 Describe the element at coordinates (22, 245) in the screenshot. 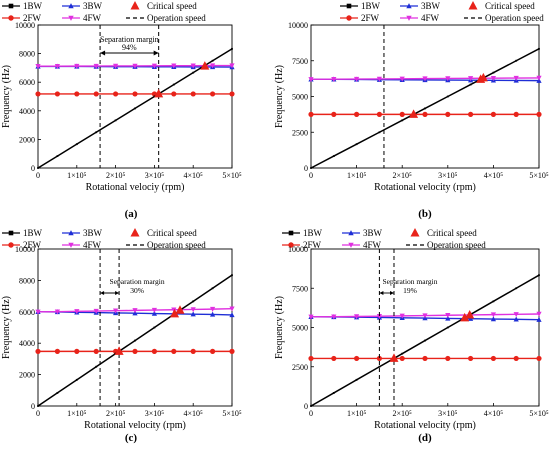

I see `legend-item: 2FW` at that location.